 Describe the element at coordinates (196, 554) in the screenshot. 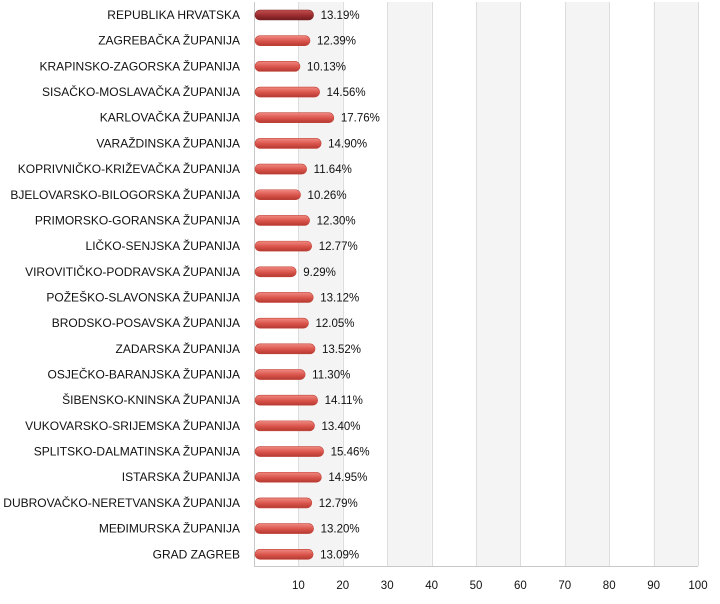

I see `category-label: GRAD ZAGREB` at that location.